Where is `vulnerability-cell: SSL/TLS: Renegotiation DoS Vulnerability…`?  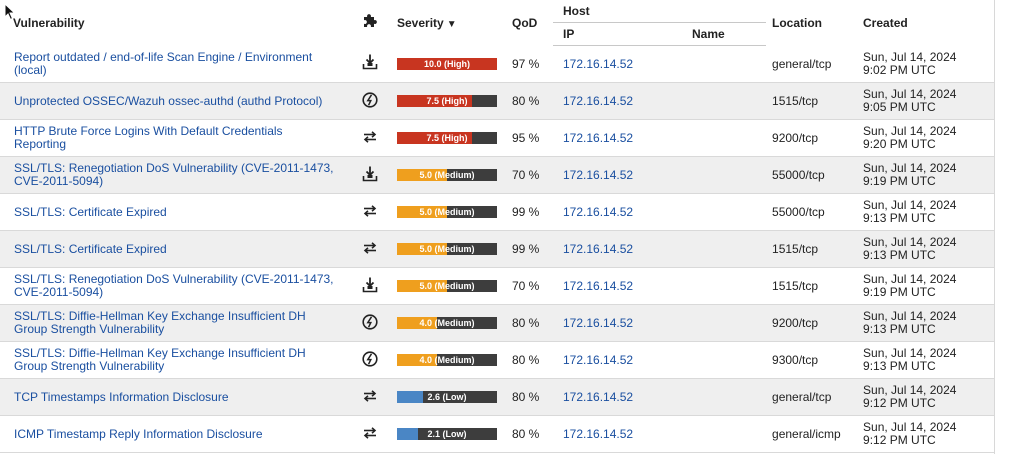 vulnerability-cell: SSL/TLS: Renegotiation DoS Vulnerability… is located at coordinates (172, 286).